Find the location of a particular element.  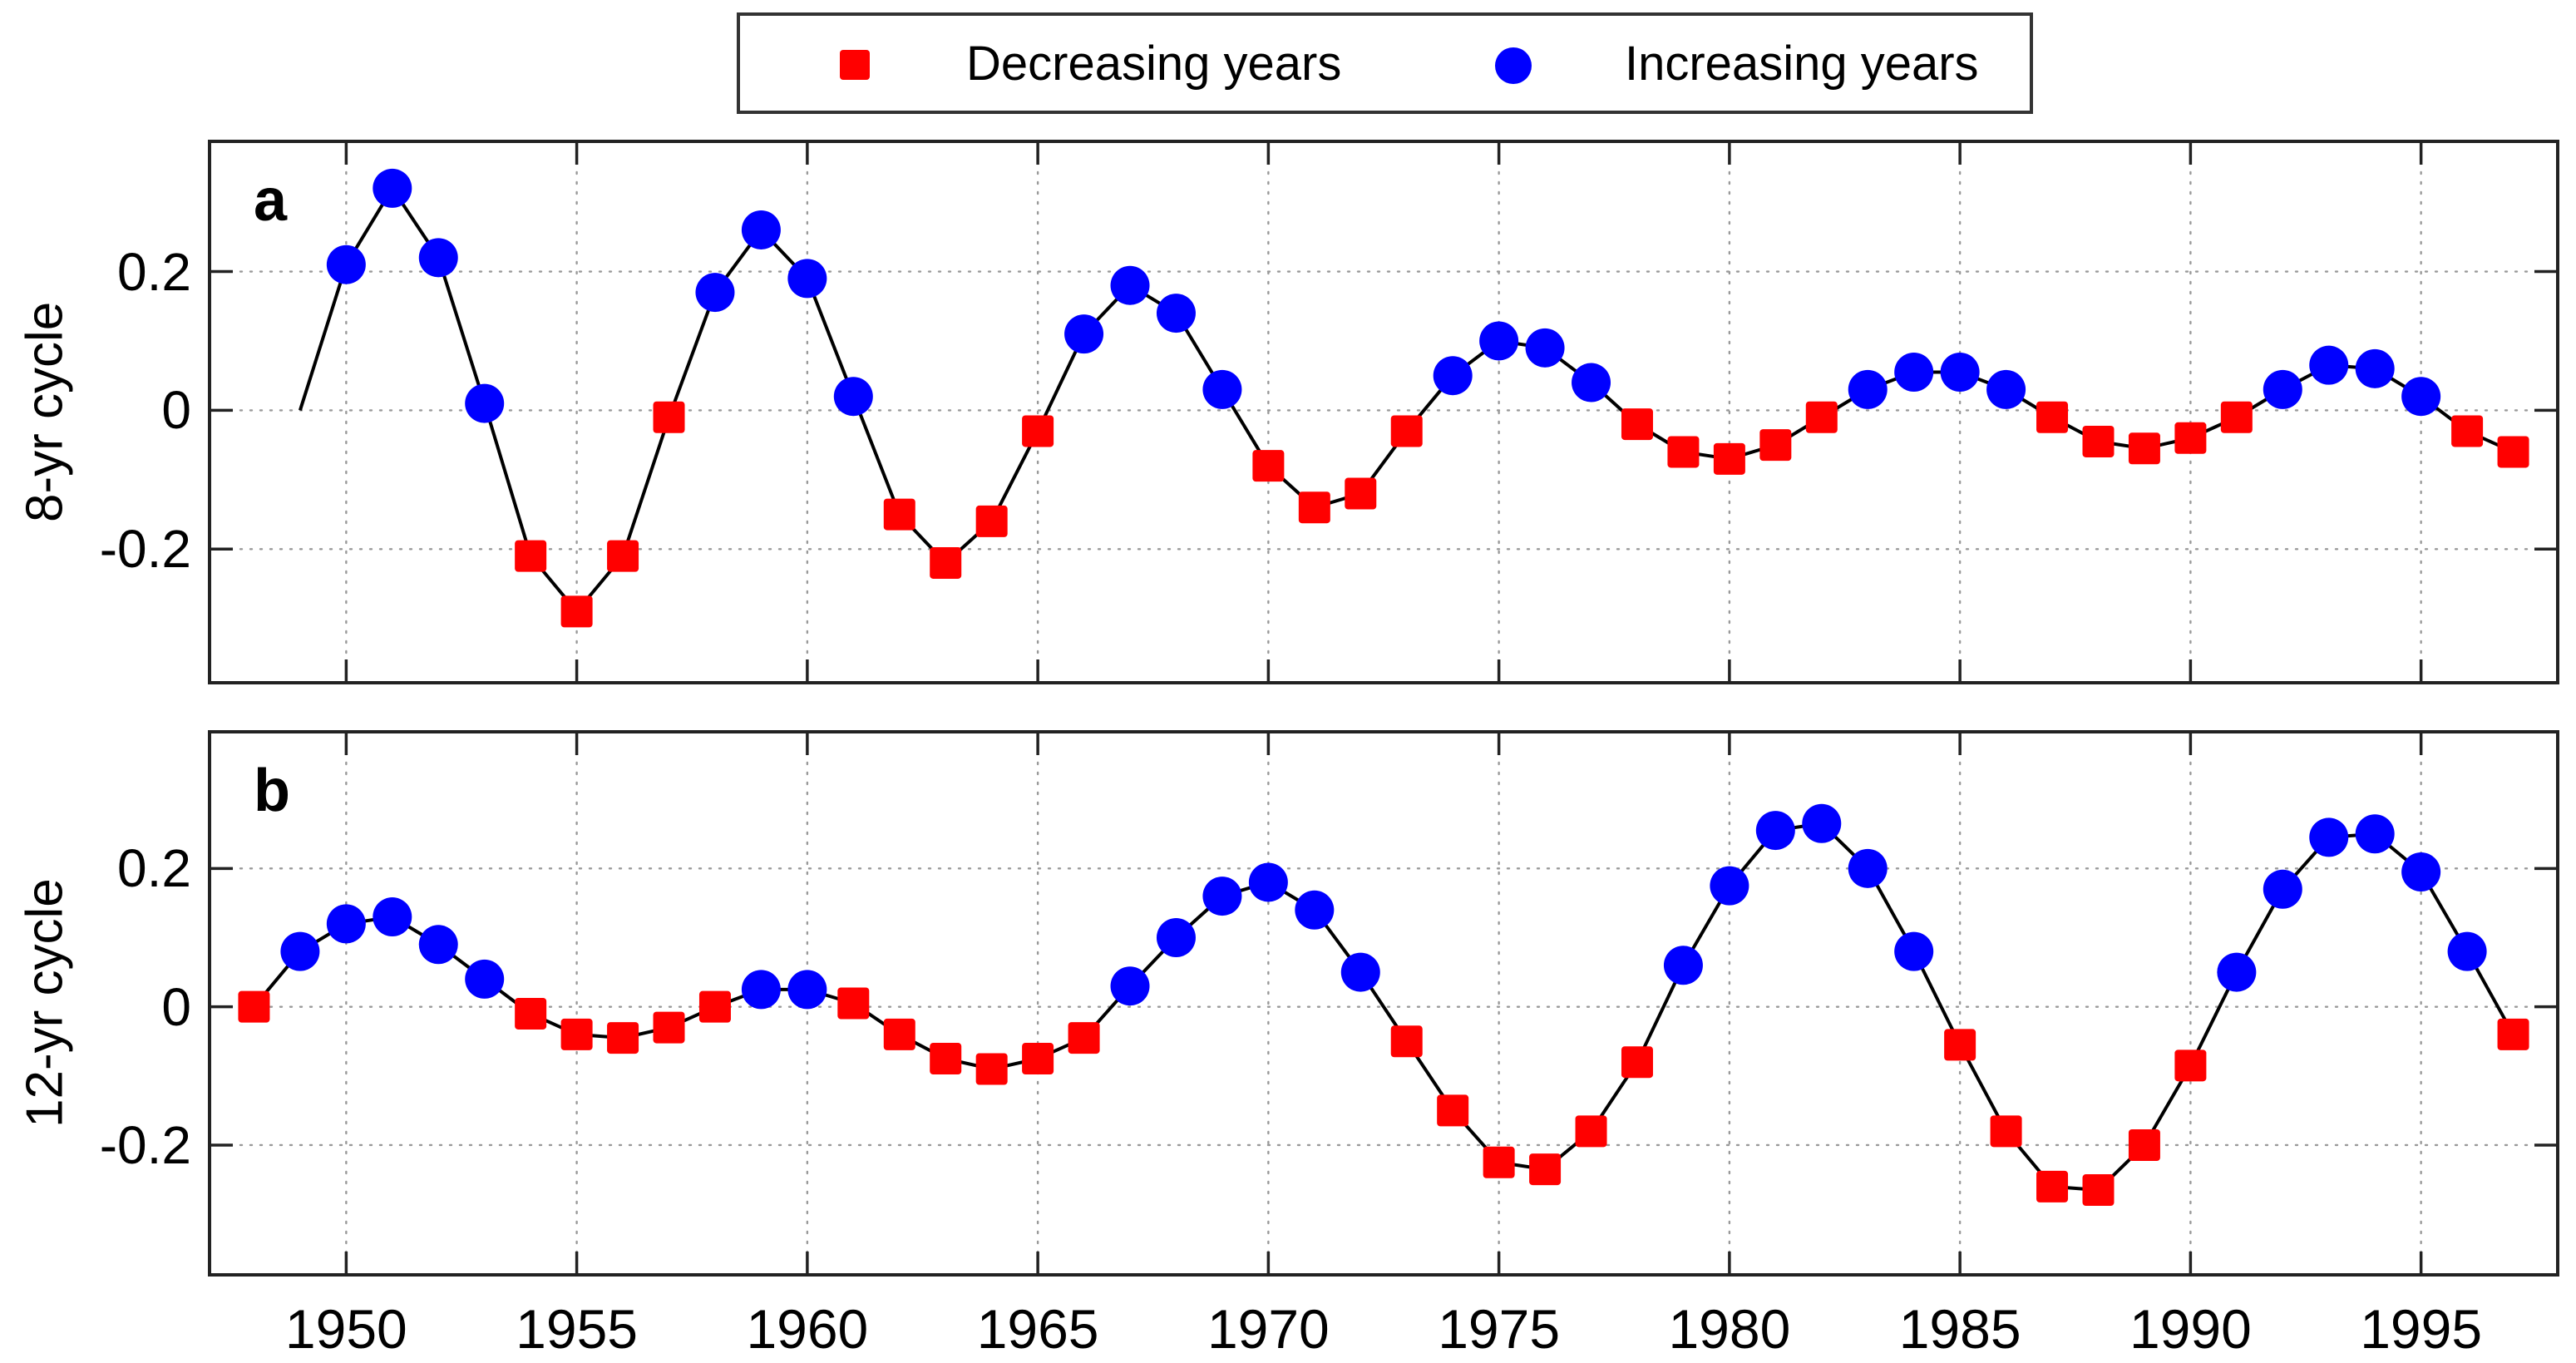

x-tick-label: 1995 is located at coordinates (2421, 1329).